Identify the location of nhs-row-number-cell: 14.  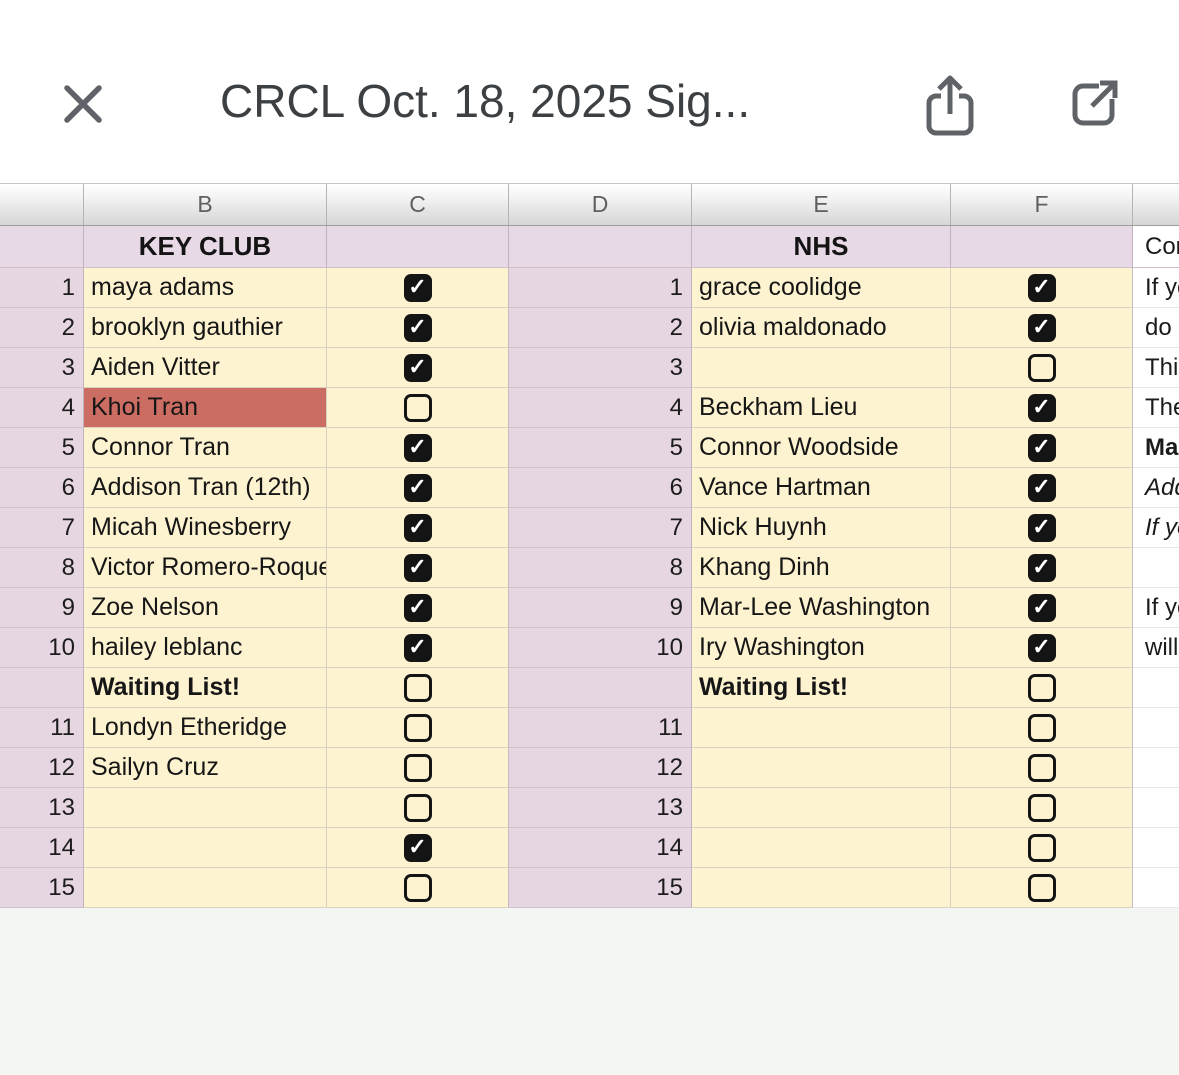
(600, 848).